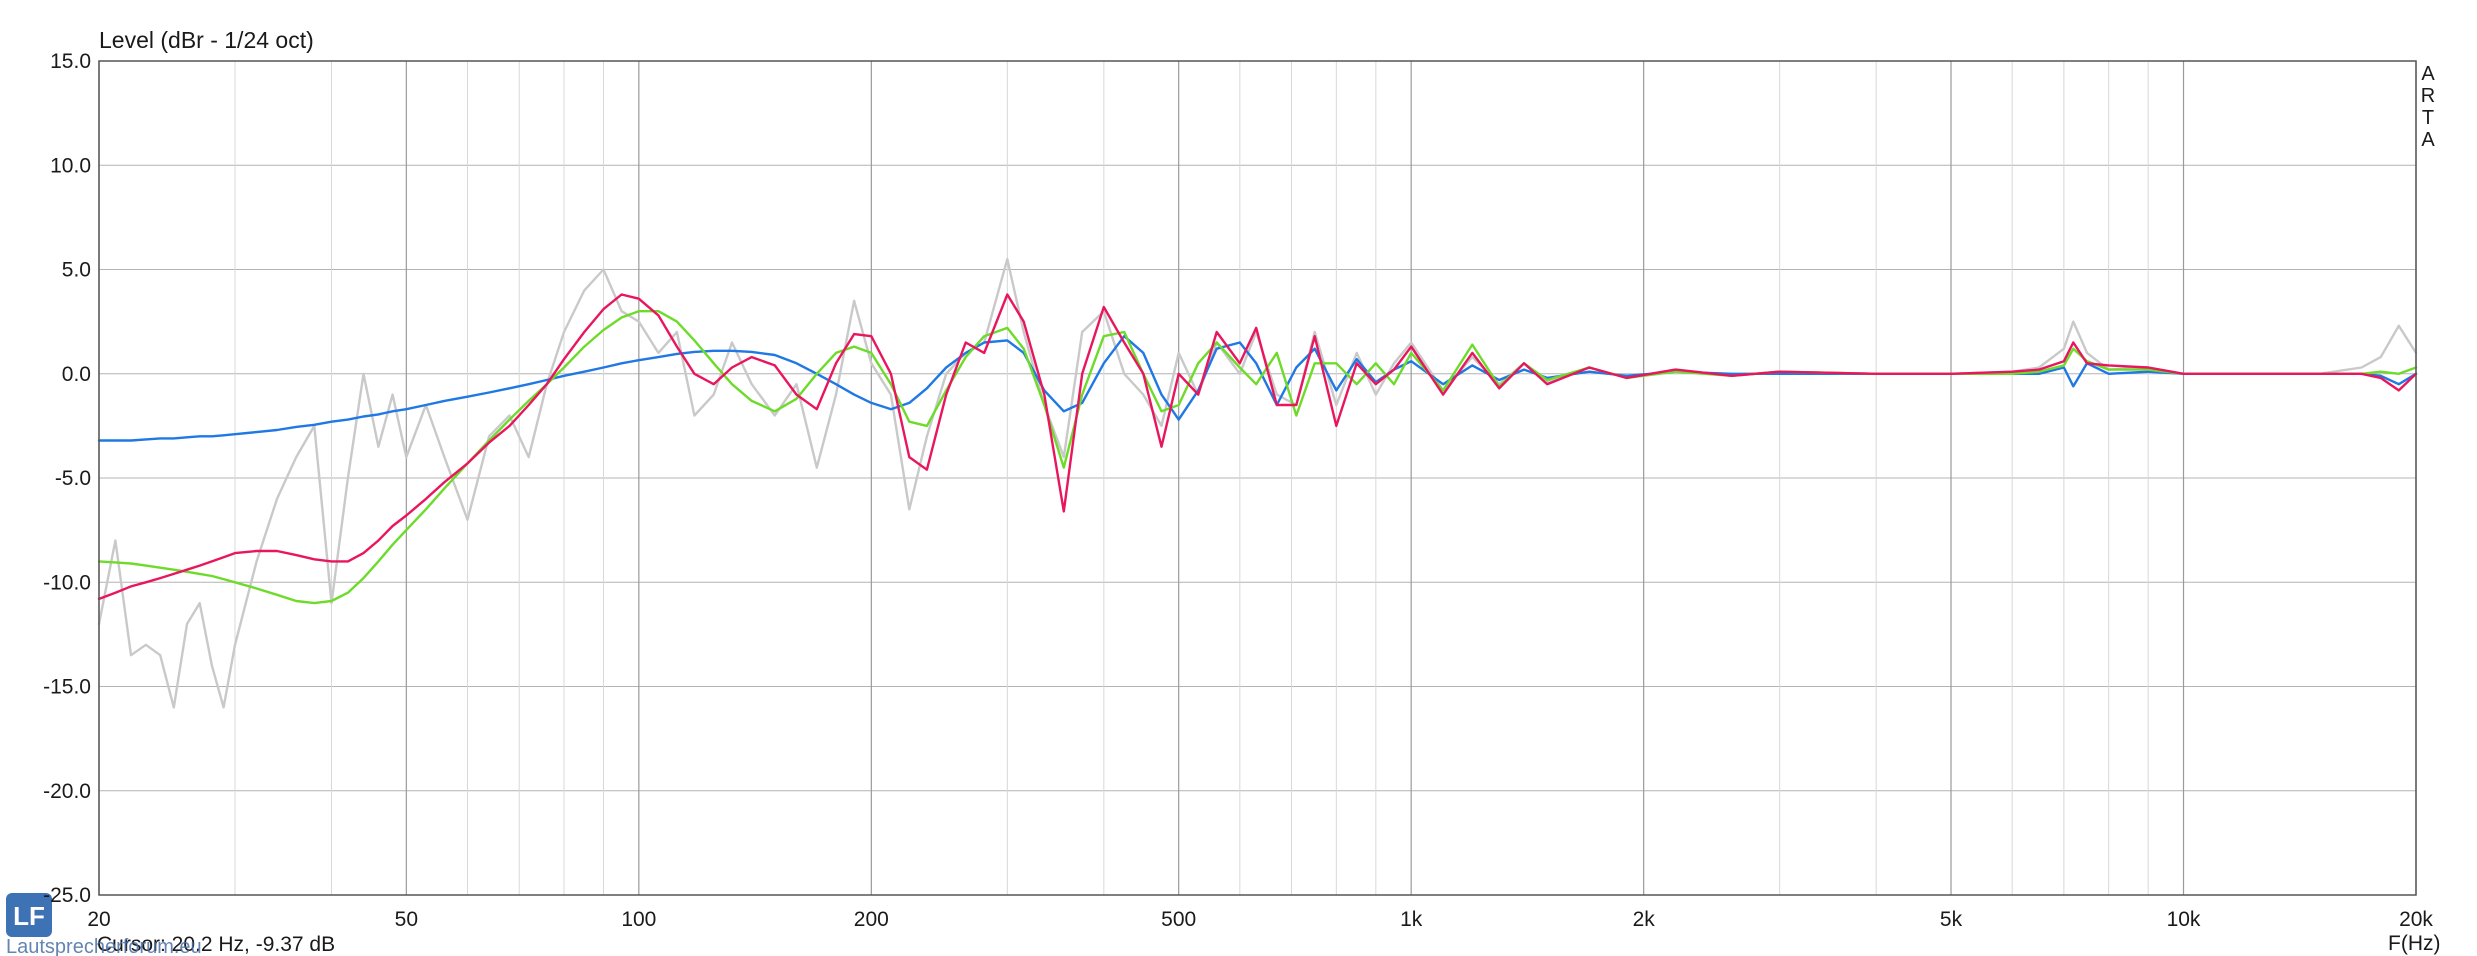 The image size is (2477, 956). I want to click on logo: LF, so click(29, 916).